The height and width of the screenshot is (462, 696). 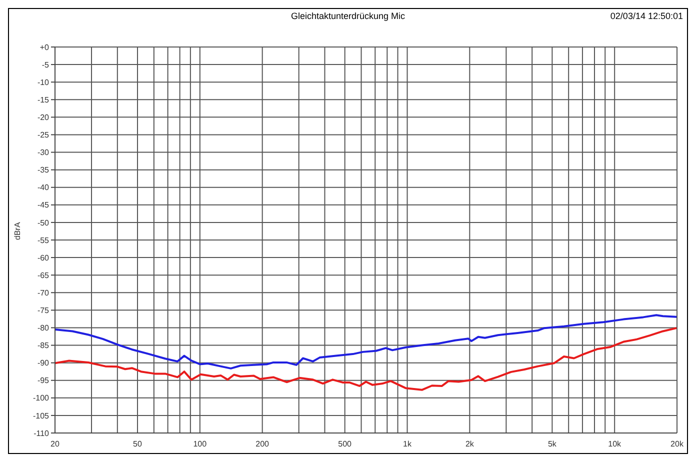 I want to click on x-tick-label: 100, so click(x=200, y=444).